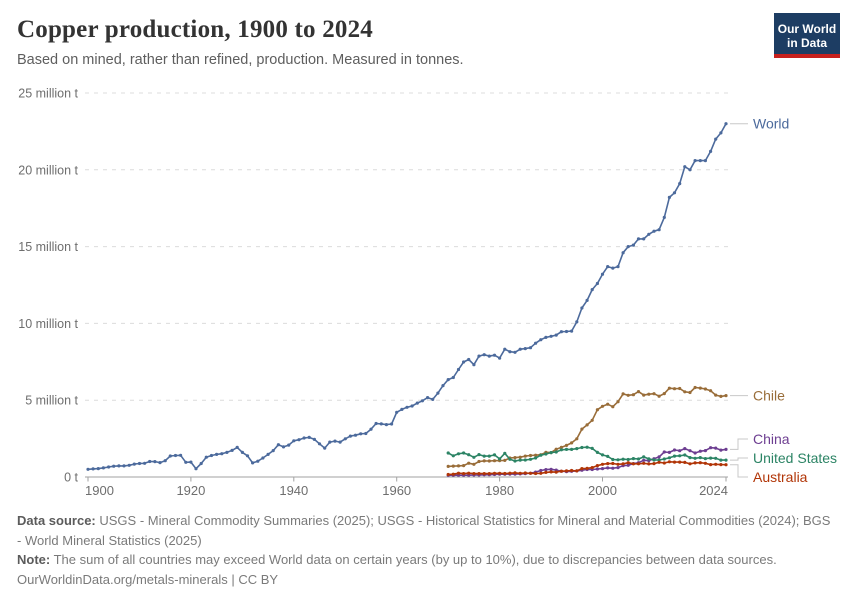 The image size is (850, 600). Describe the element at coordinates (771, 124) in the screenshot. I see `series-end-label-world: World` at that location.